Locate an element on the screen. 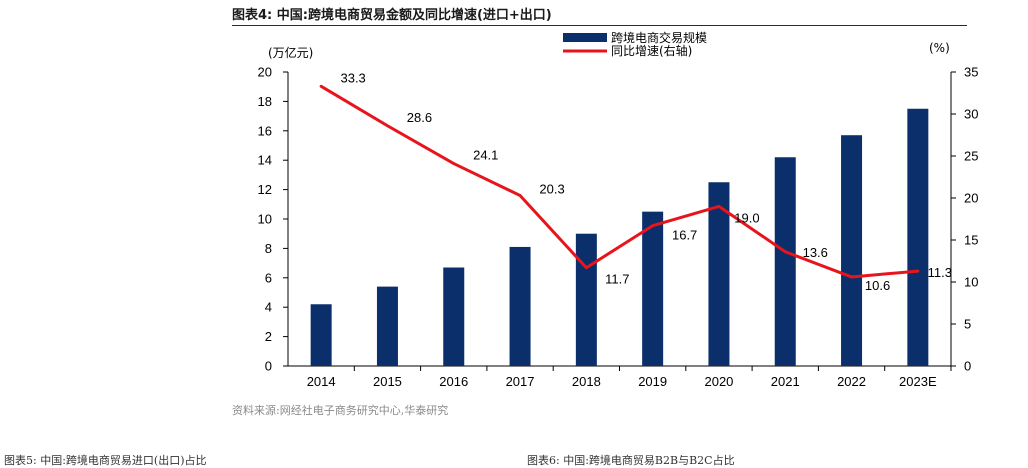  y-right-unit: (%) is located at coordinates (939, 48).